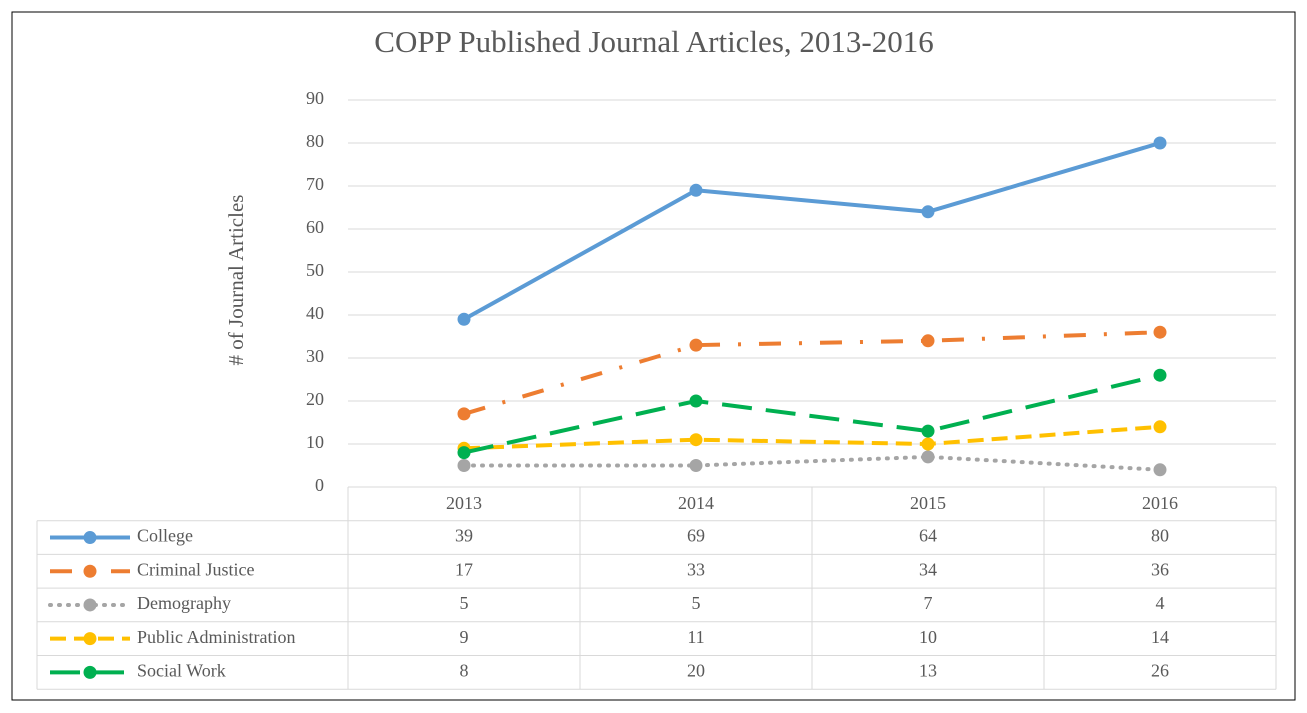  Describe the element at coordinates (315, 98) in the screenshot. I see `y-tick-label: 90` at that location.